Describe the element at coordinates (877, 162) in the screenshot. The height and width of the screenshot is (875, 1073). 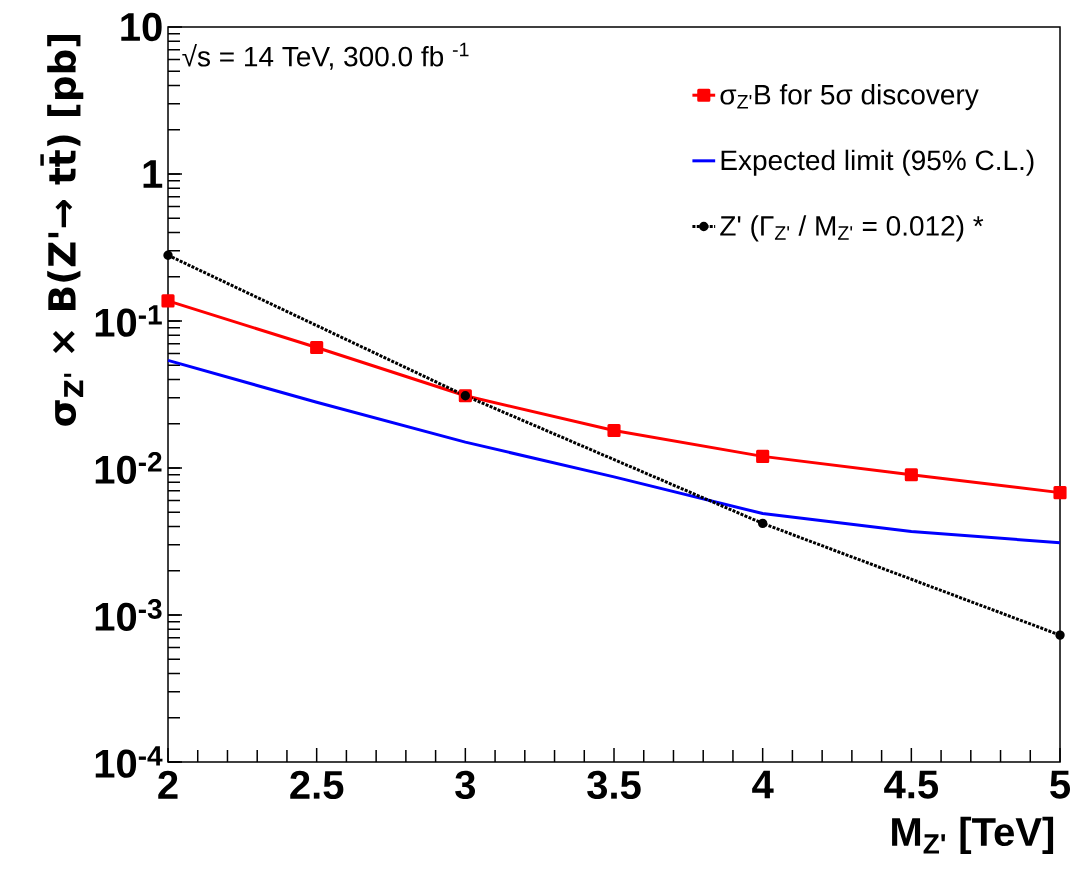
I see `legend-label: Expected limit (95% C.L.)` at that location.